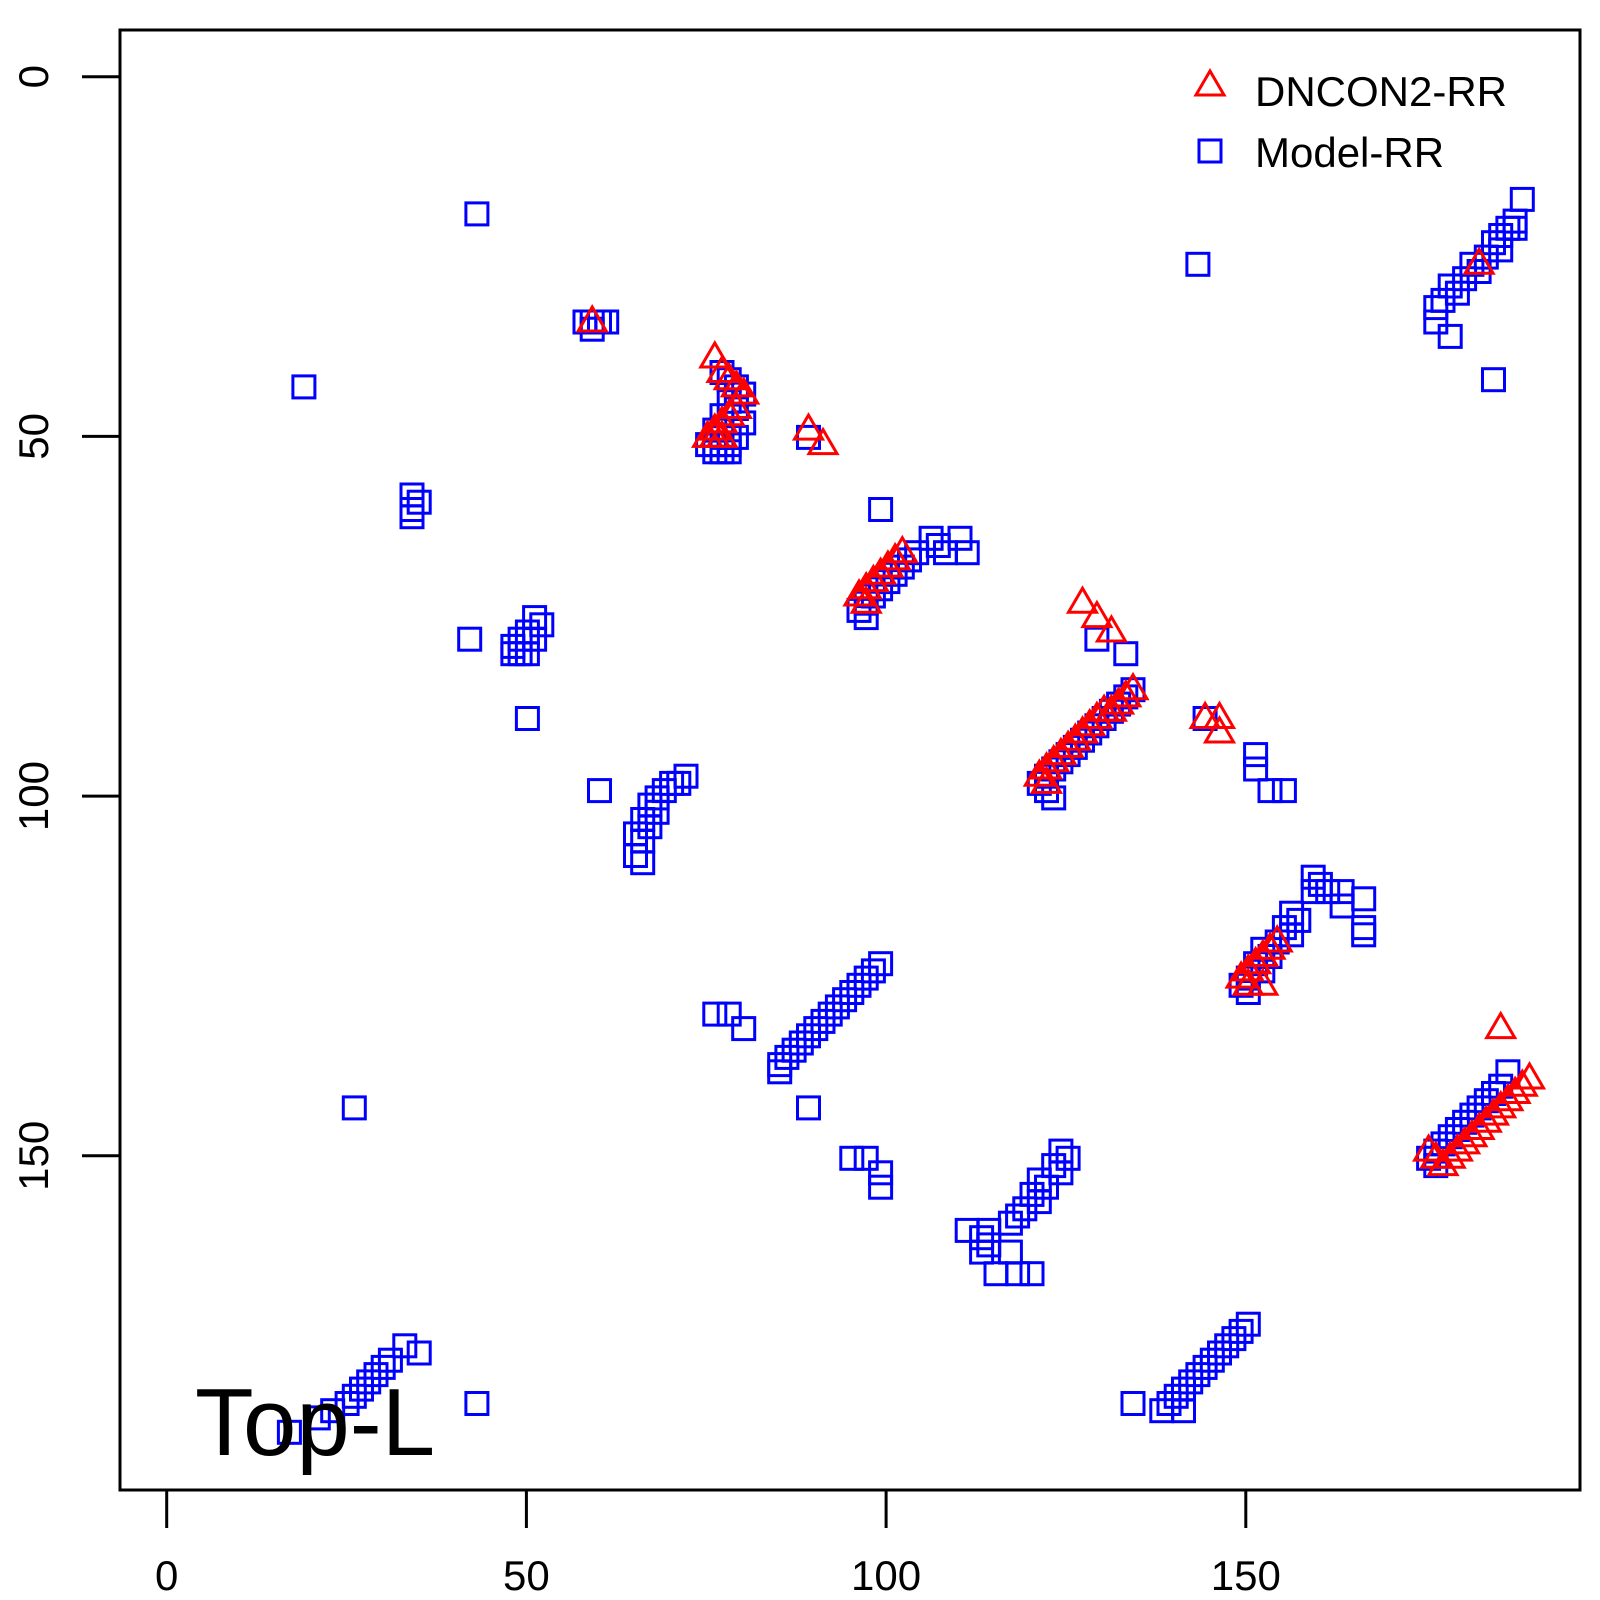 The height and width of the screenshot is (1600, 1600). What do you see at coordinates (1210, 82) in the screenshot?
I see `legend-marker-dncon2-rr` at bounding box center [1210, 82].